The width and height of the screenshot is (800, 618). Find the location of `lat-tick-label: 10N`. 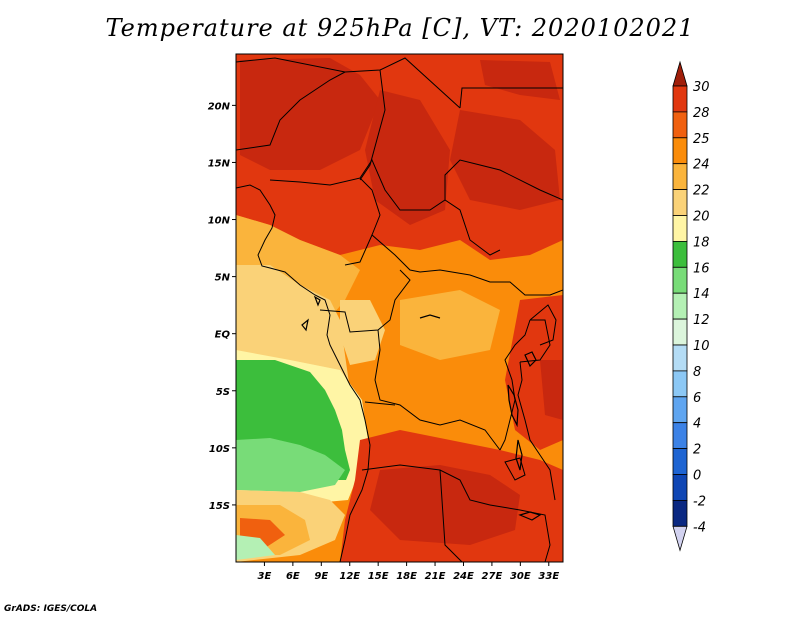

lat-tick-label: 10N is located at coordinates (219, 221).